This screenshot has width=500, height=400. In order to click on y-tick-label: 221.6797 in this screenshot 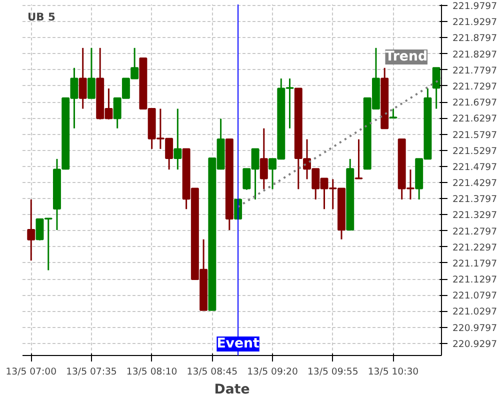, I will do `click(475, 103)`.